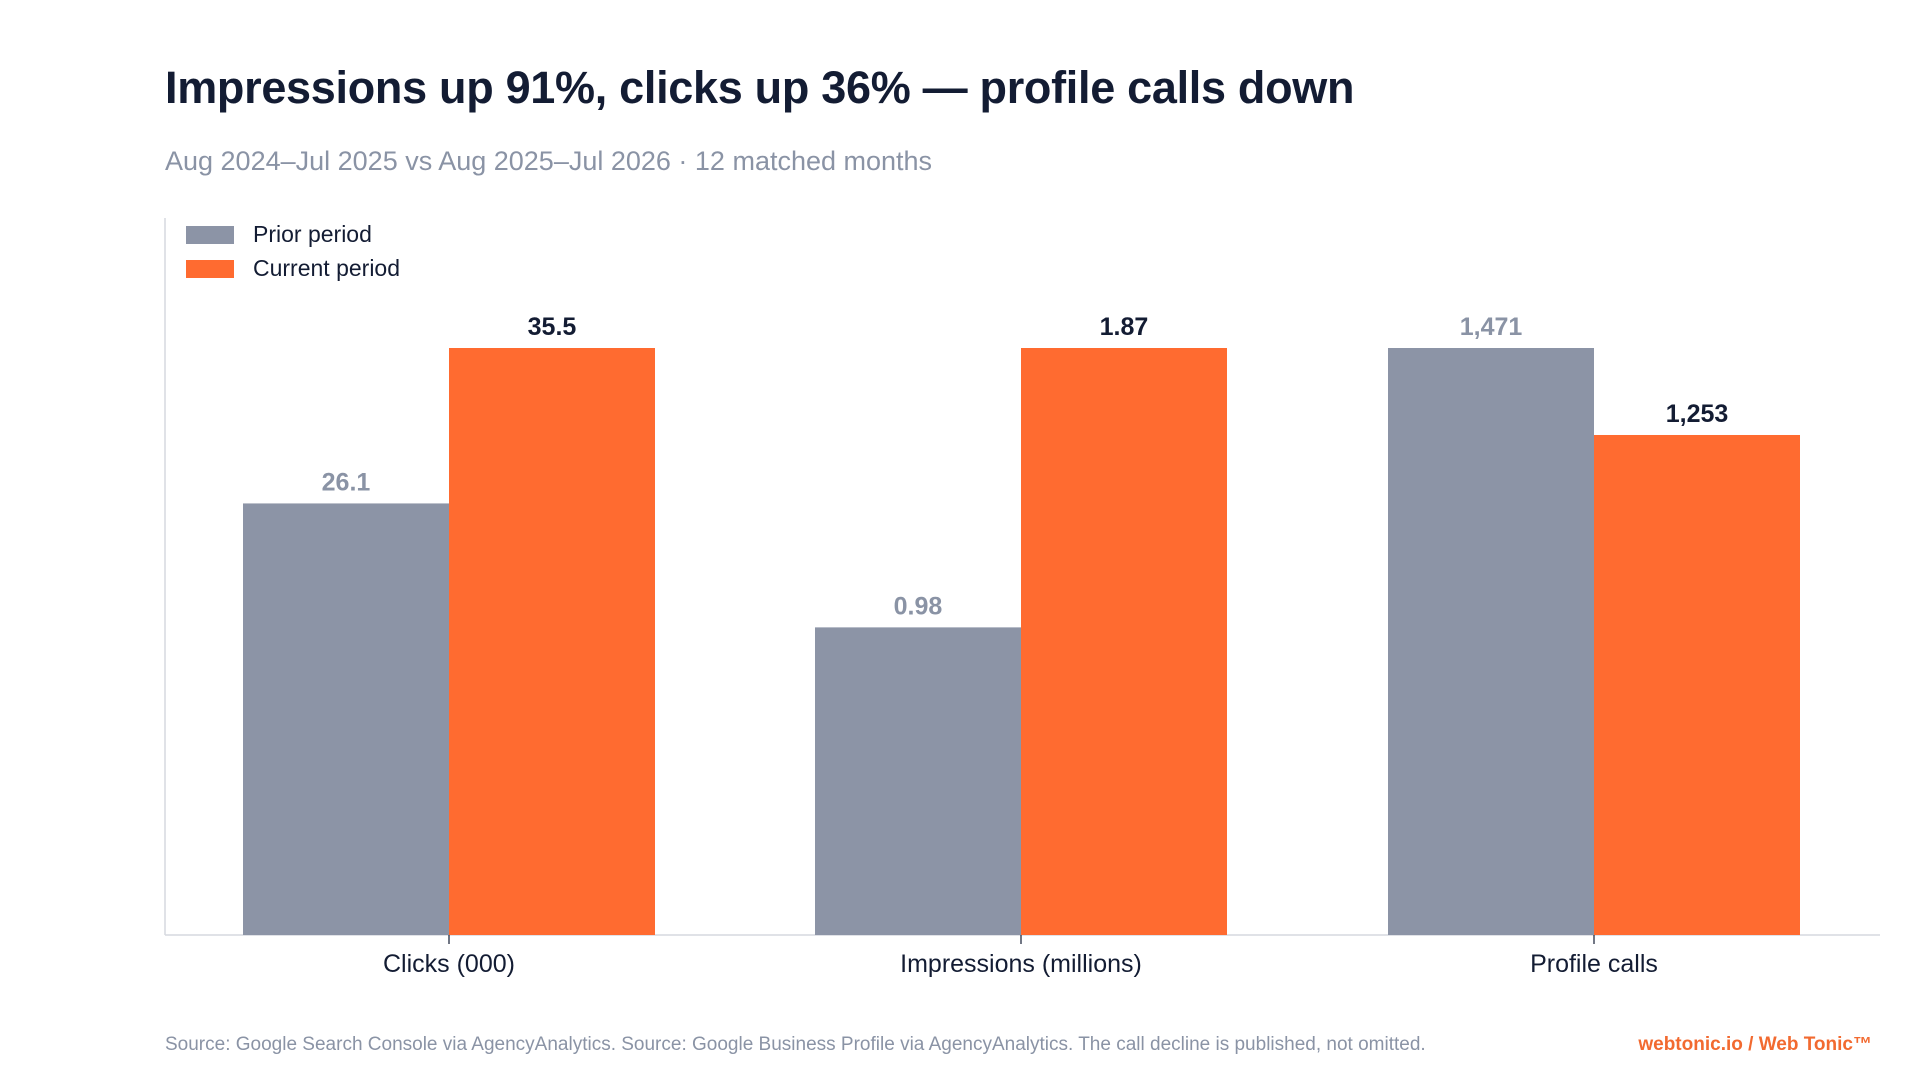  Describe the element at coordinates (210, 235) in the screenshot. I see `legend-swatch-prior` at that location.